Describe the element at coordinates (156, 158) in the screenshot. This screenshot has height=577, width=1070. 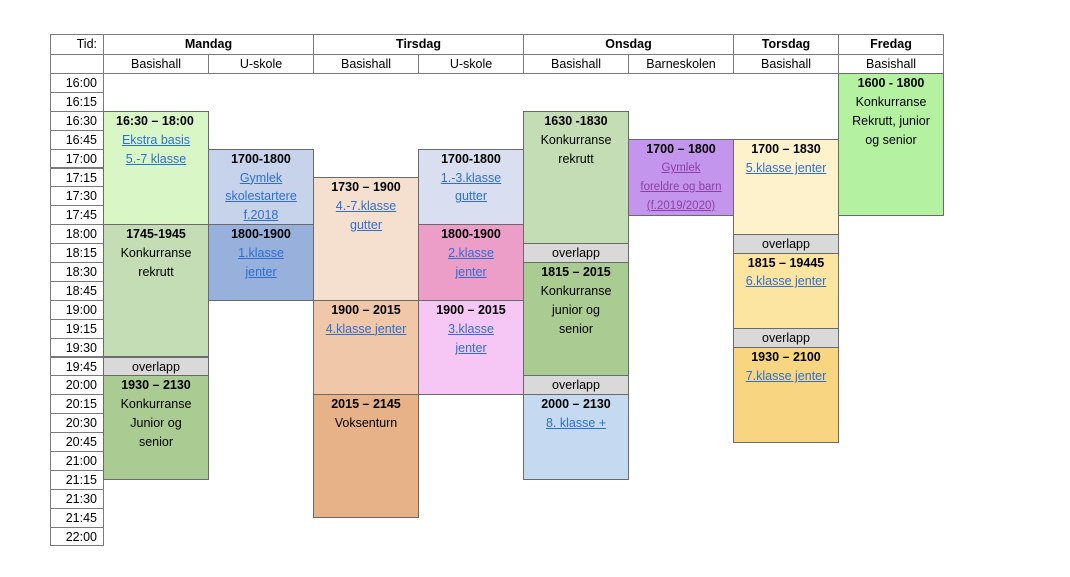
I see `activity-link: 5.-7 klasse` at that location.